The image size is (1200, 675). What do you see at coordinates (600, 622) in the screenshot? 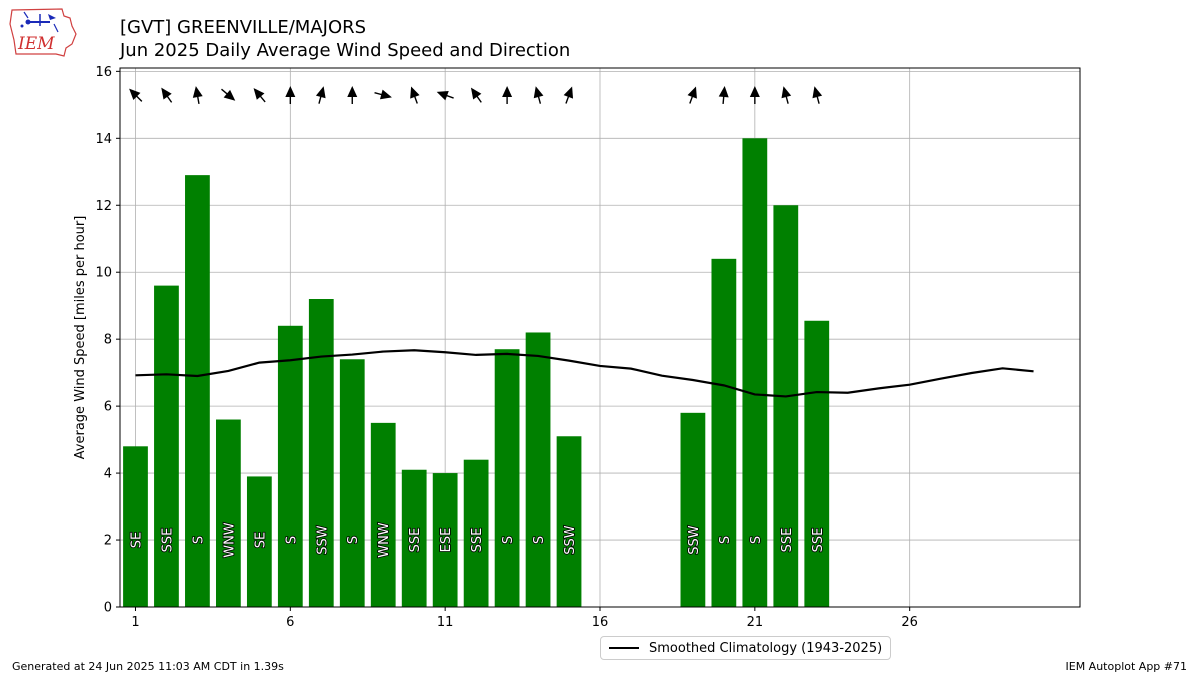
I see `x-tick-label: 16` at bounding box center [600, 622].